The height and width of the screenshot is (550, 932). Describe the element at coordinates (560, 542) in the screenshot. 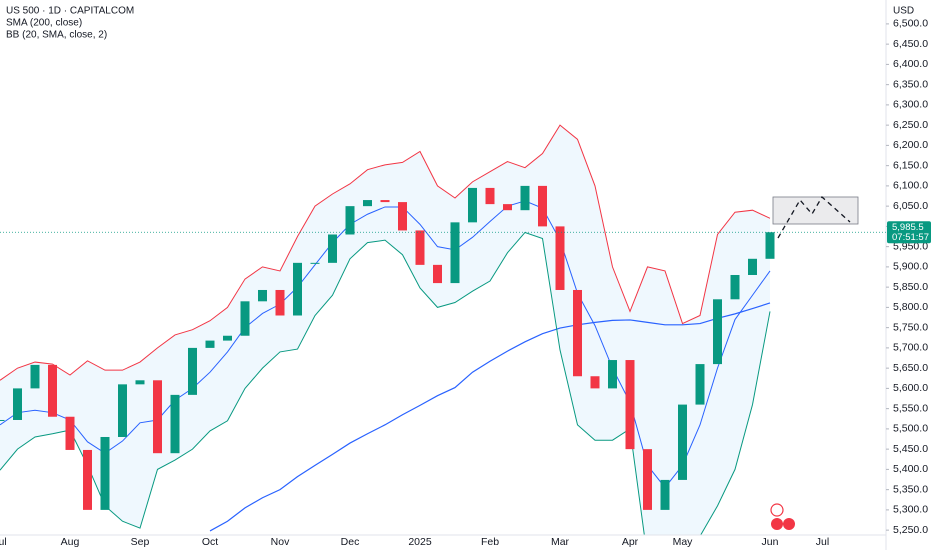

I see `x-tick-label: Mar` at that location.